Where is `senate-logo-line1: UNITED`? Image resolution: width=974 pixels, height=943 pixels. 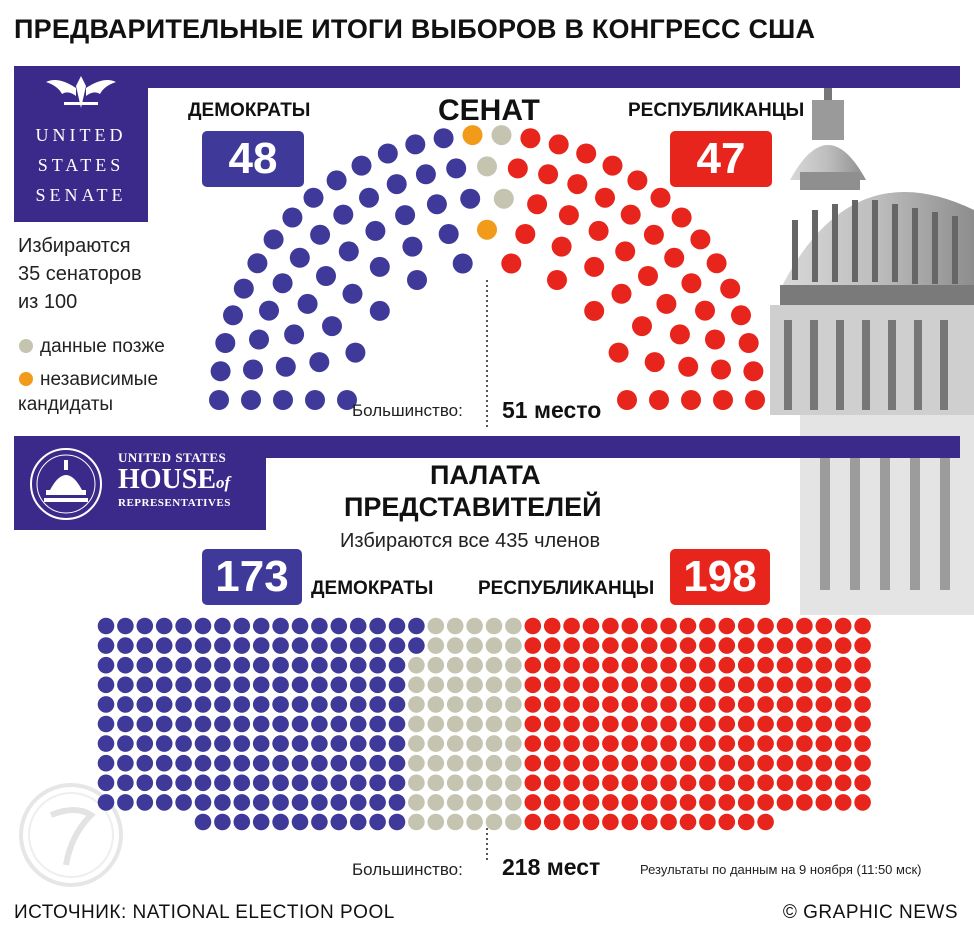
senate-logo-line1: UNITED is located at coordinates (81, 135).